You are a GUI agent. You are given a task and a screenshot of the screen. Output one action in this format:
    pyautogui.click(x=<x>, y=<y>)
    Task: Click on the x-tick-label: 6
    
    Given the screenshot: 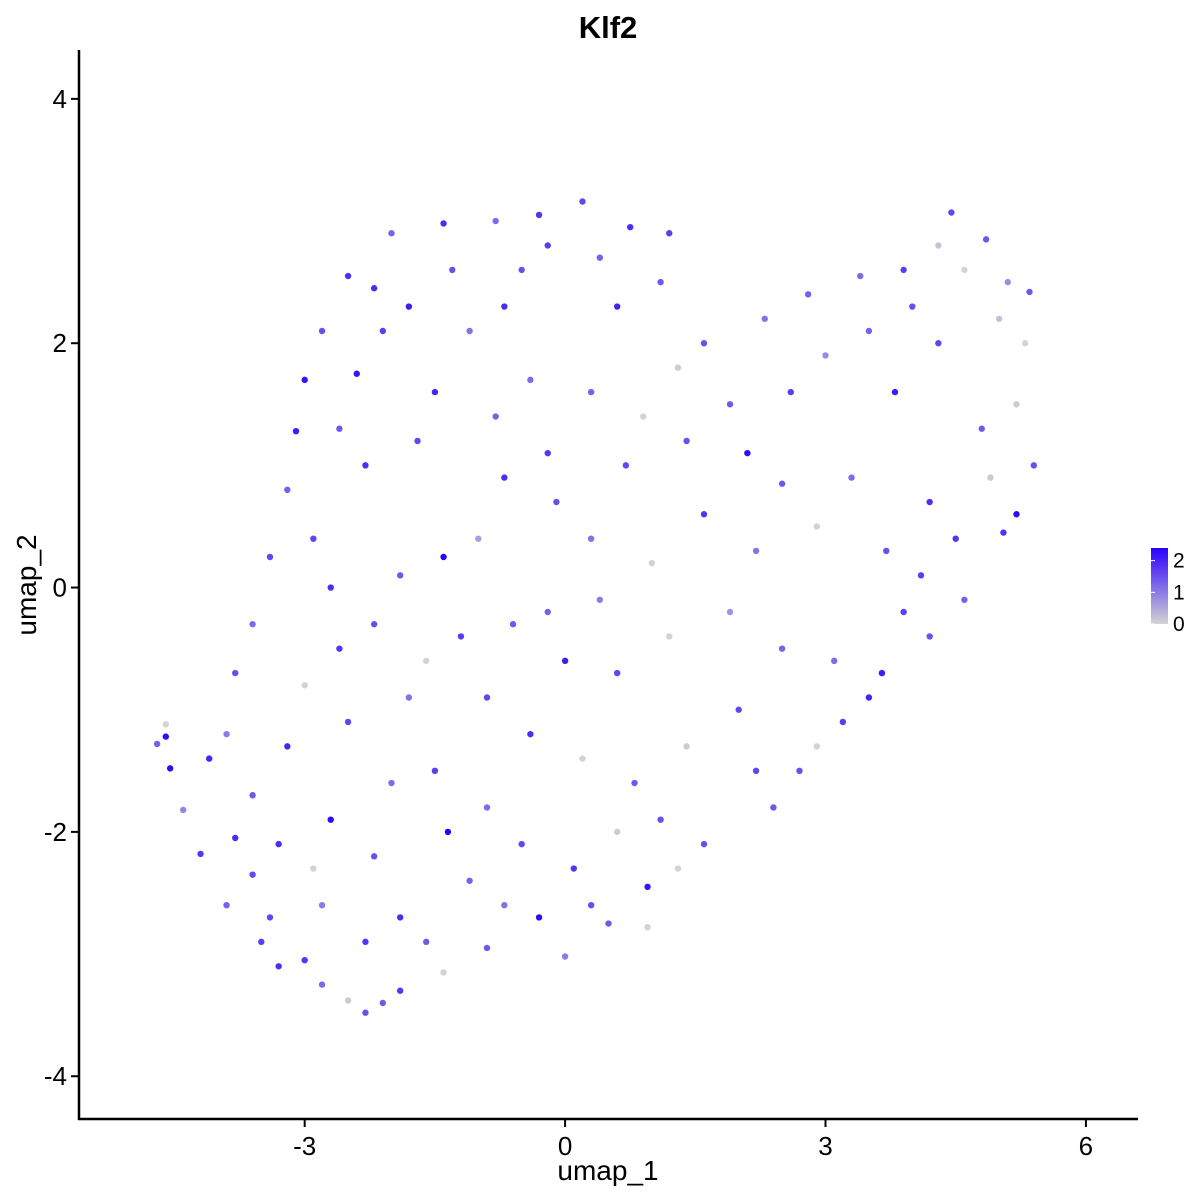 What is the action you would take?
    pyautogui.click(x=1086, y=1146)
    